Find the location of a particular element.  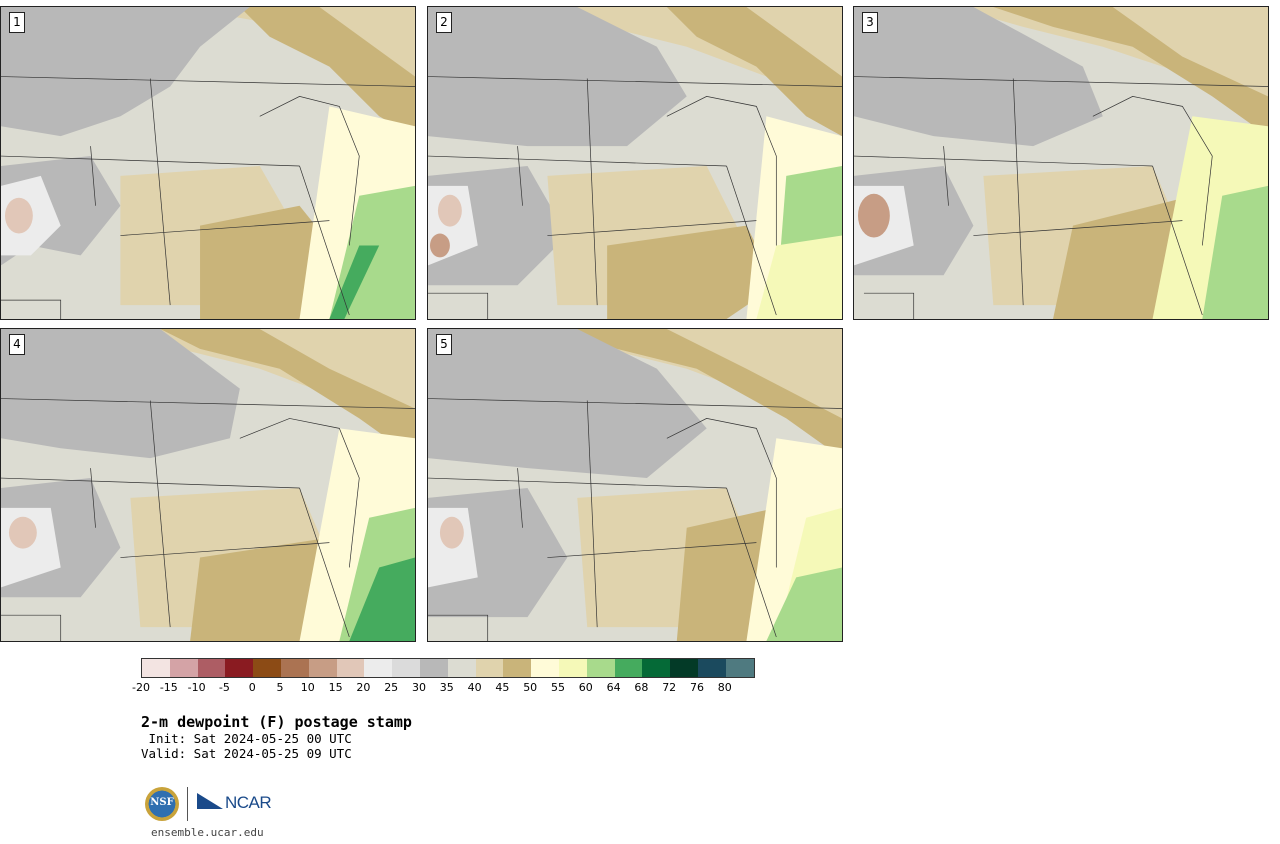

colorbar-tick-label: 68 is located at coordinates (641, 687).